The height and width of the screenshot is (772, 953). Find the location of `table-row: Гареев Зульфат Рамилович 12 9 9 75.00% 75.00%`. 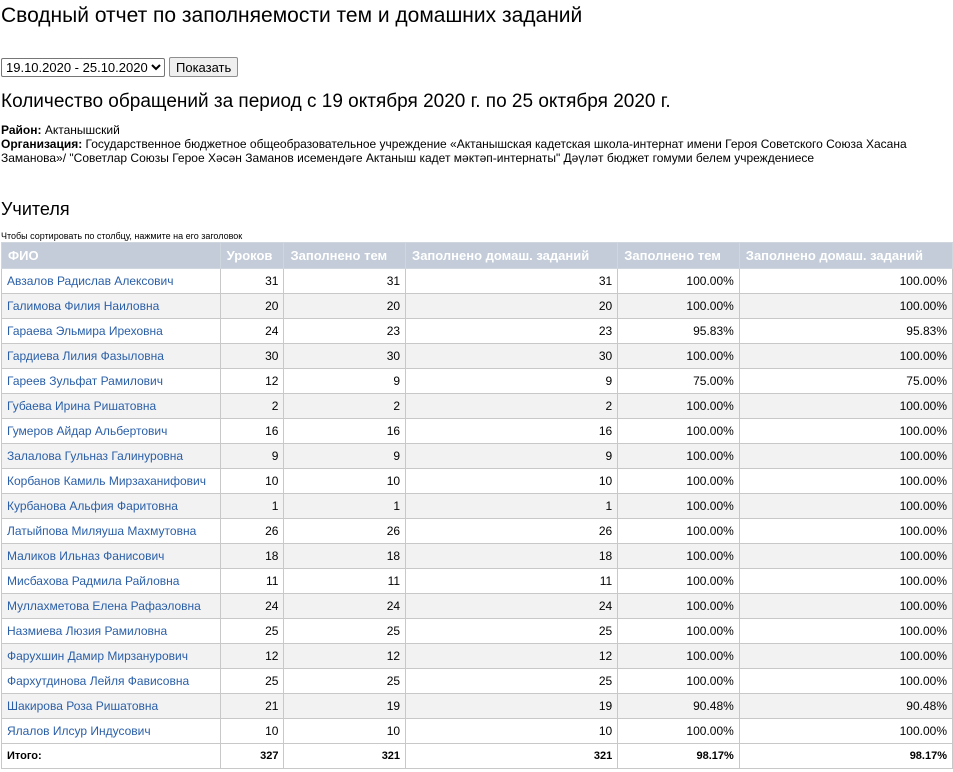

table-row: Гареев Зульфат Рамилович 12 9 9 75.00% 75.00% is located at coordinates (477, 381).